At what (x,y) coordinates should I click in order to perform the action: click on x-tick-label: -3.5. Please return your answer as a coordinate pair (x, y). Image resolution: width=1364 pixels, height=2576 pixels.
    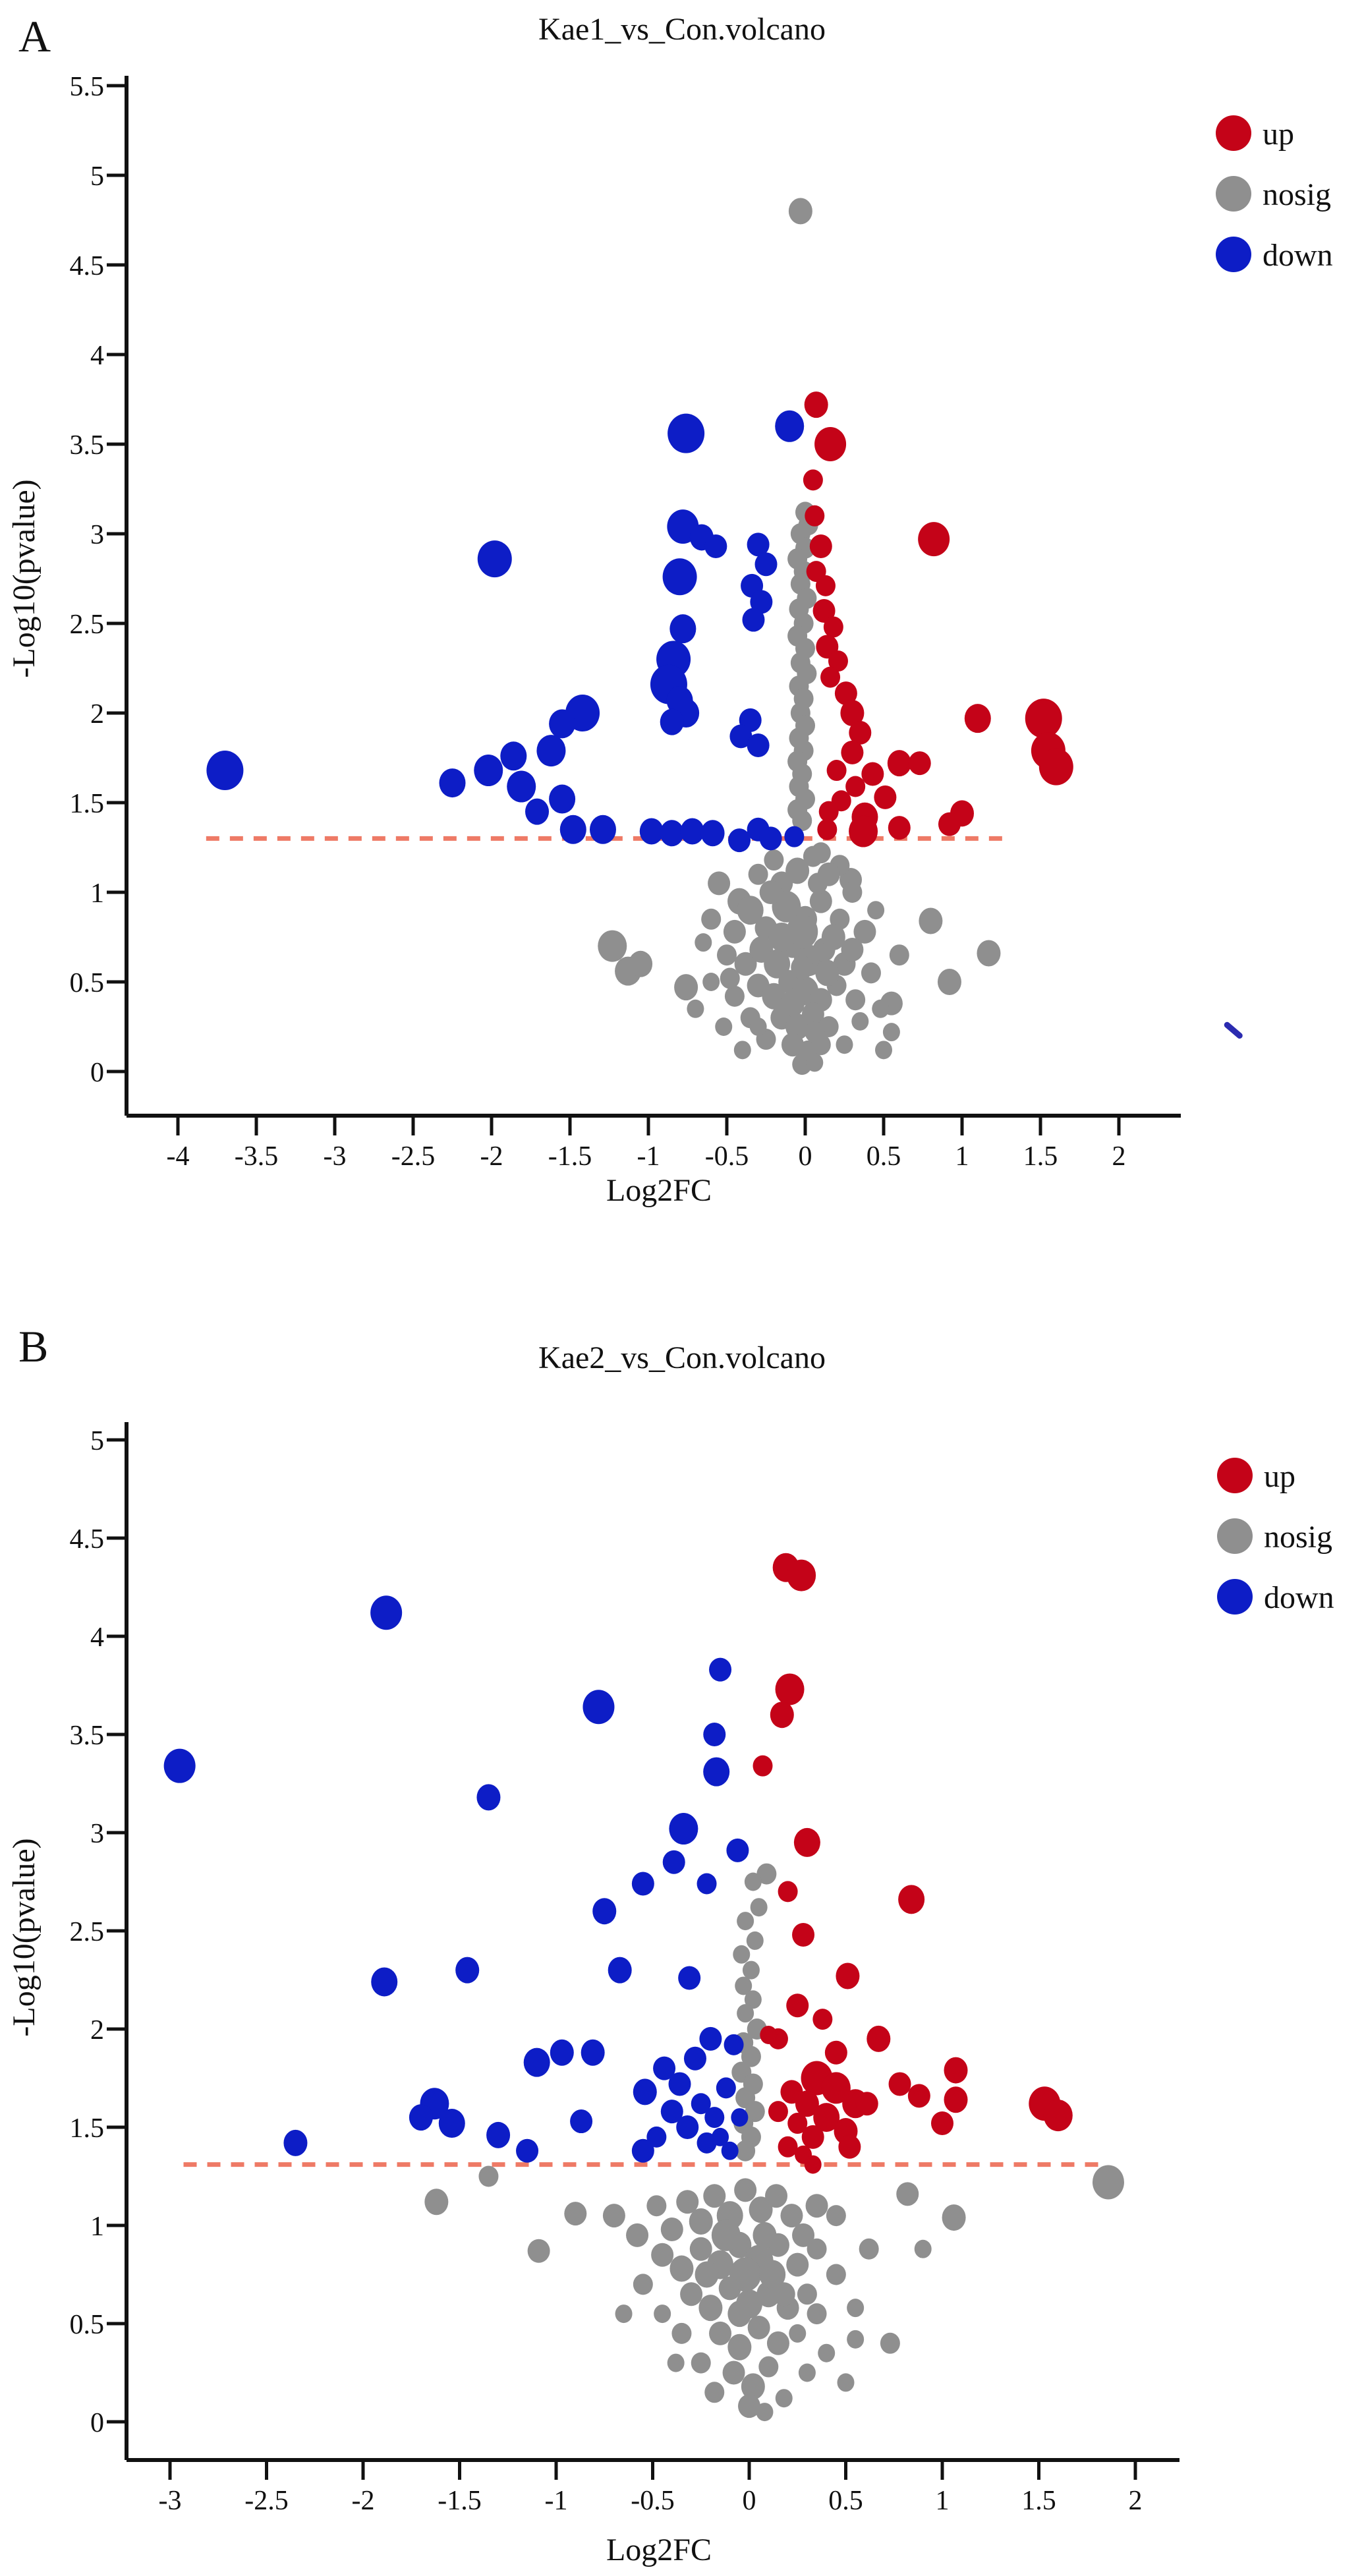
    Looking at the image, I should click on (257, 1156).